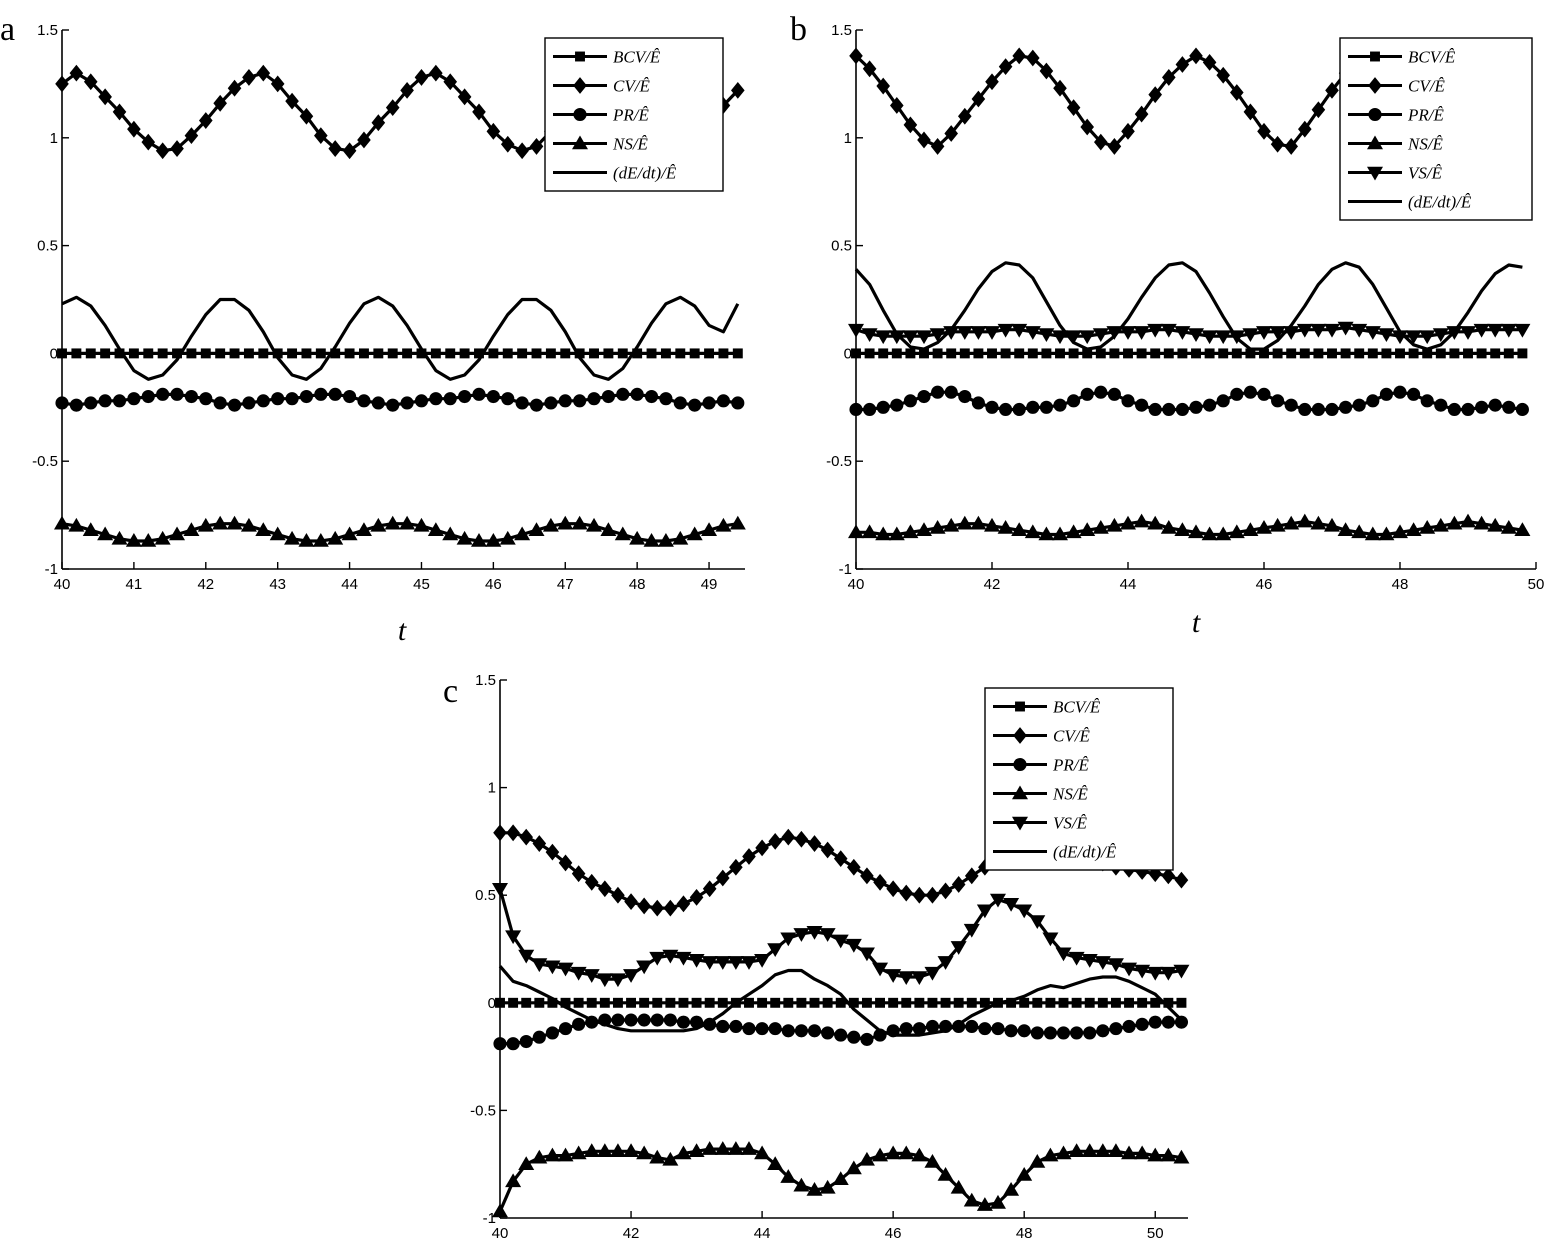 The image size is (1565, 1258). What do you see at coordinates (1189, 527) in the screenshot?
I see `series-triangle-up` at bounding box center [1189, 527].